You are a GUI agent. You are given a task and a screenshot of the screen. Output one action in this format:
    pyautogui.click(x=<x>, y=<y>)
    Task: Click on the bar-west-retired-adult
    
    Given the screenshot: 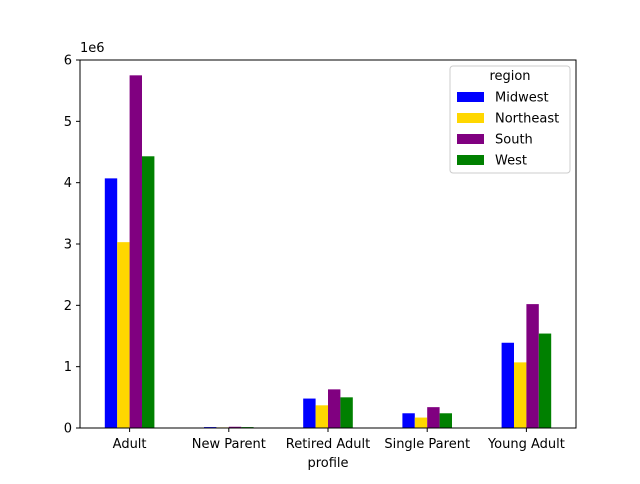 What is the action you would take?
    pyautogui.click(x=346, y=412)
    